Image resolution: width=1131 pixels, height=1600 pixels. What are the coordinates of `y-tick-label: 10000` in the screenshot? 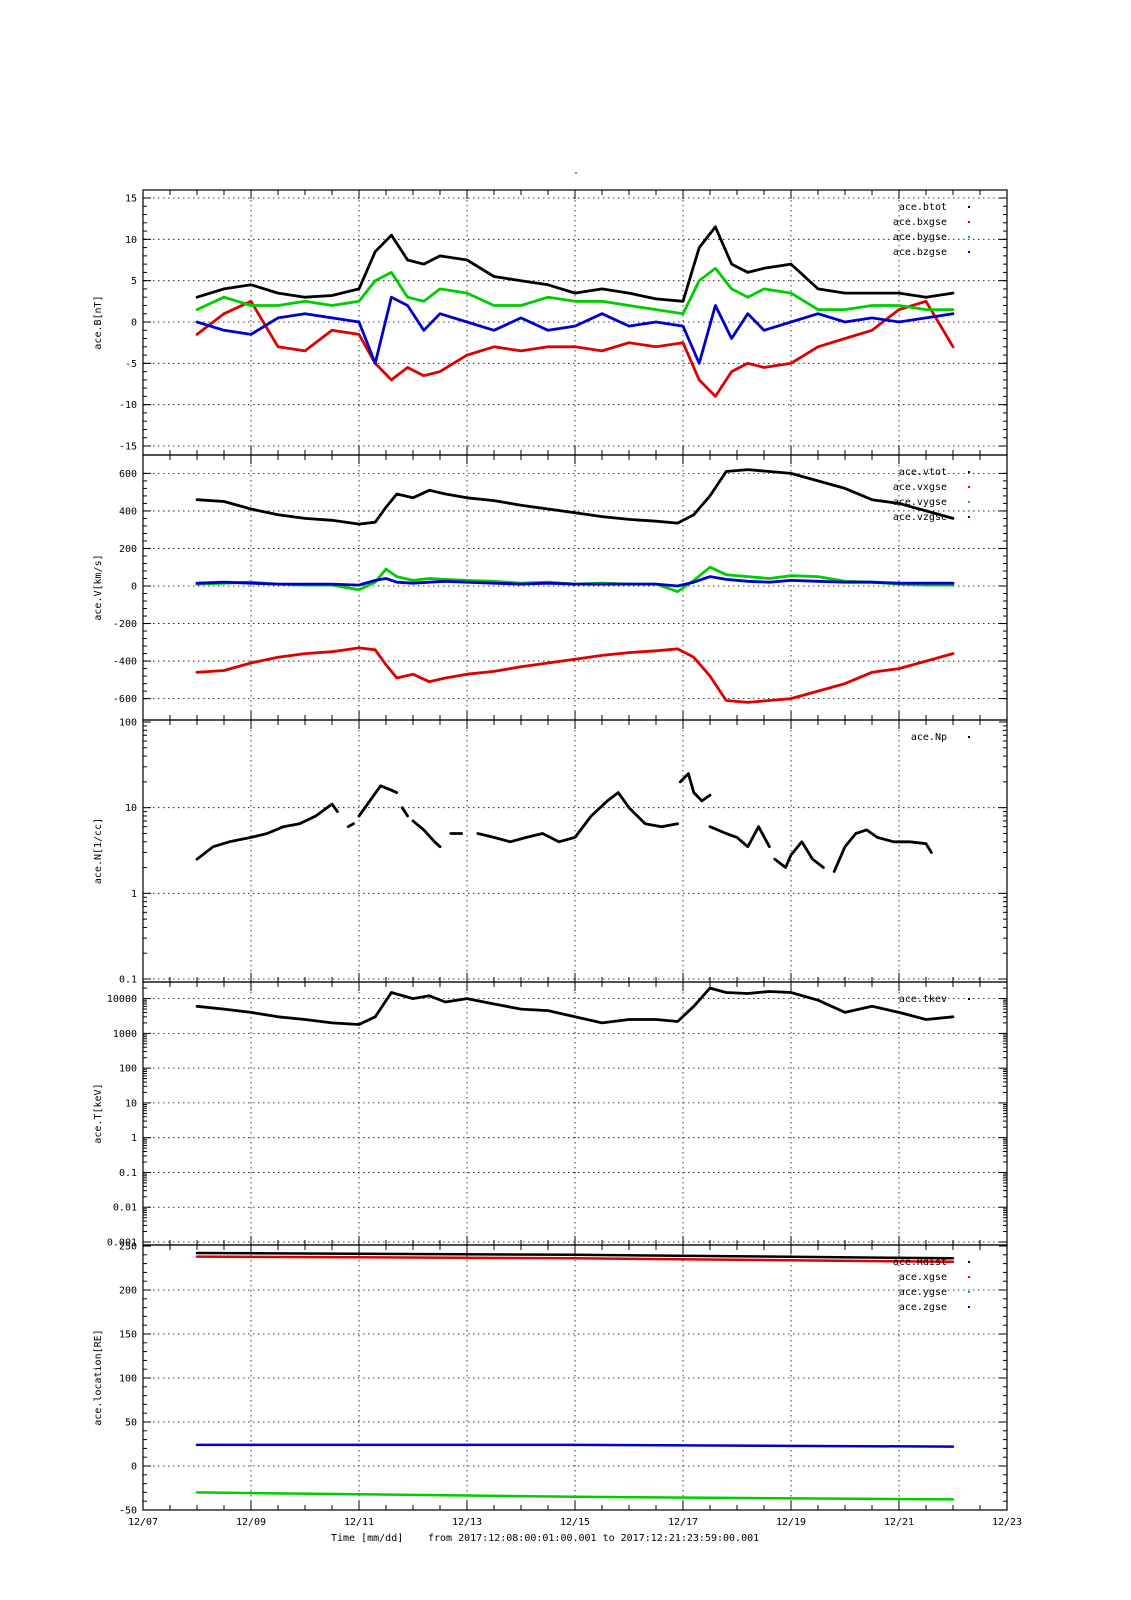 It's located at (122, 999).